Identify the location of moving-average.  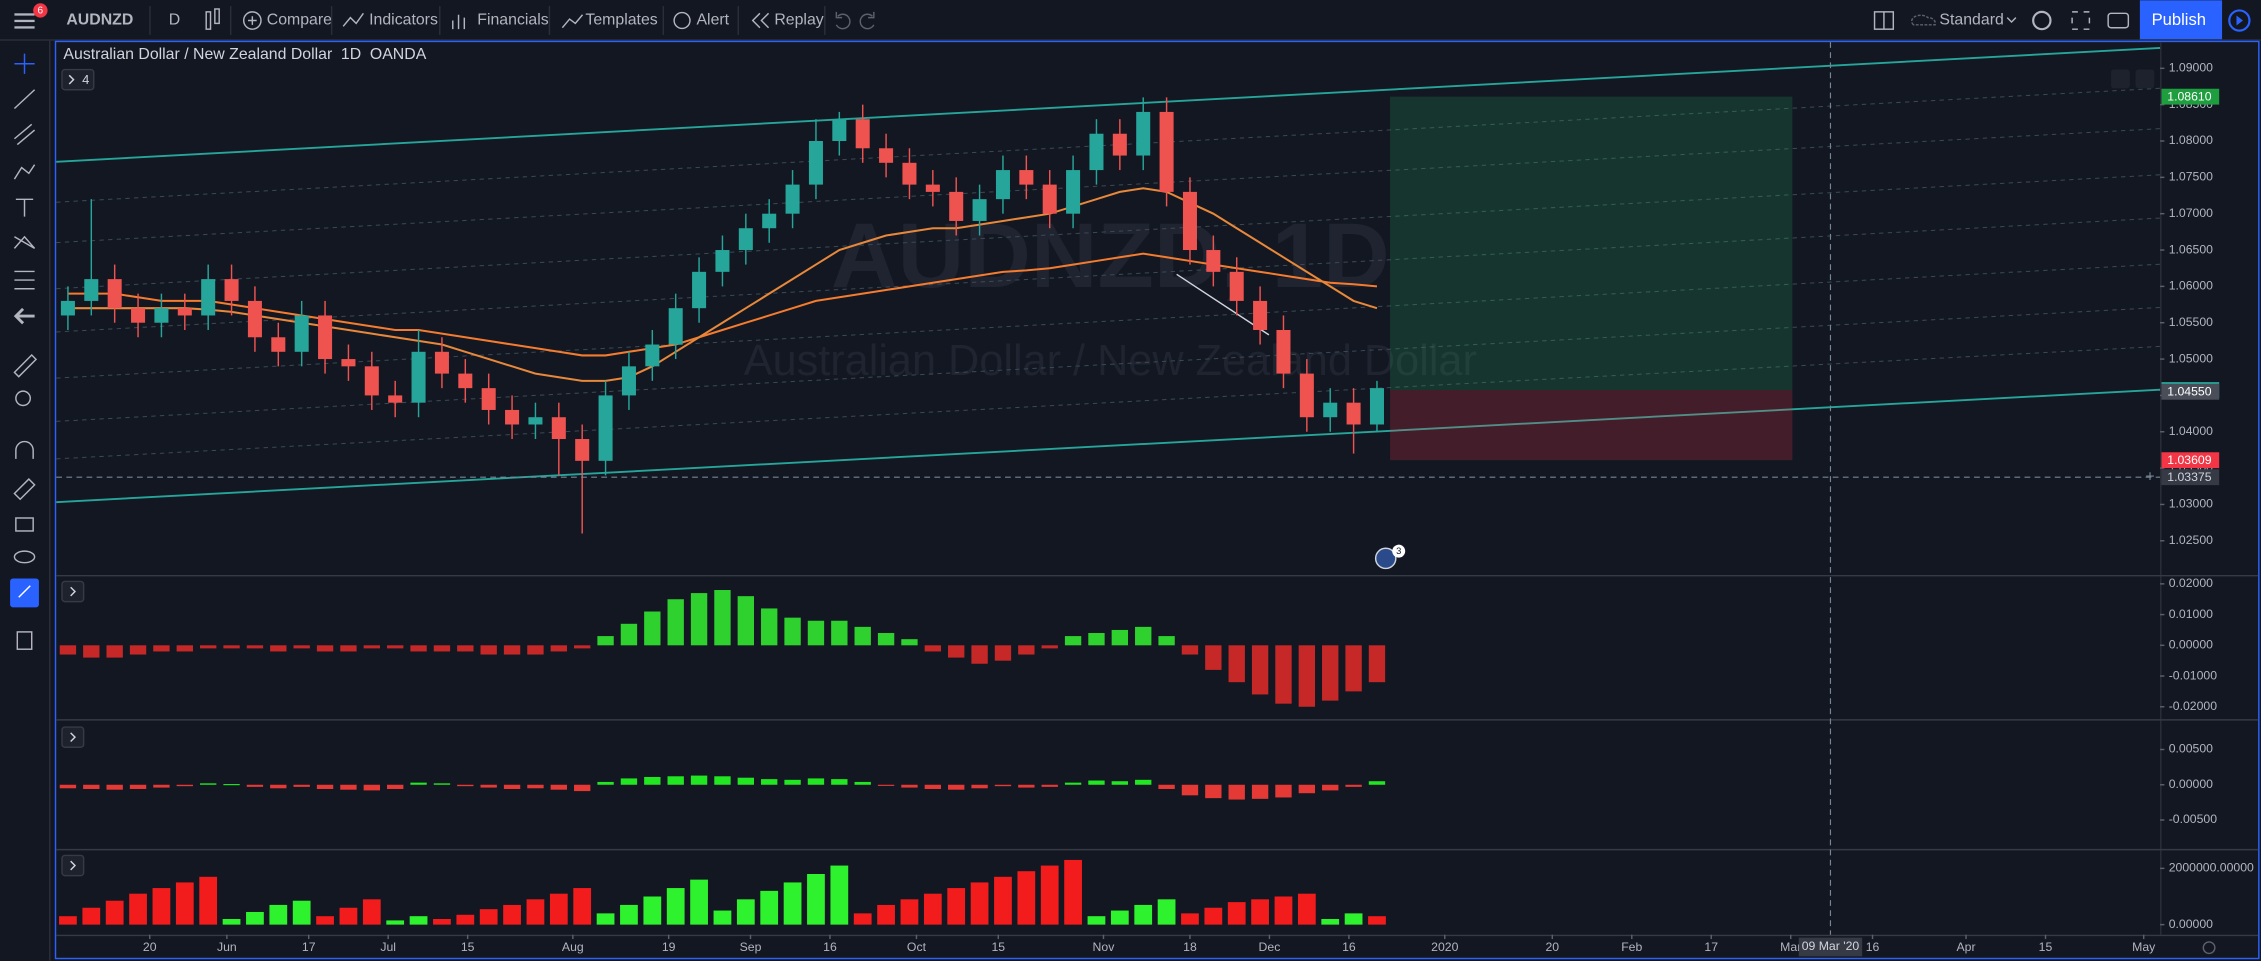
(722, 304).